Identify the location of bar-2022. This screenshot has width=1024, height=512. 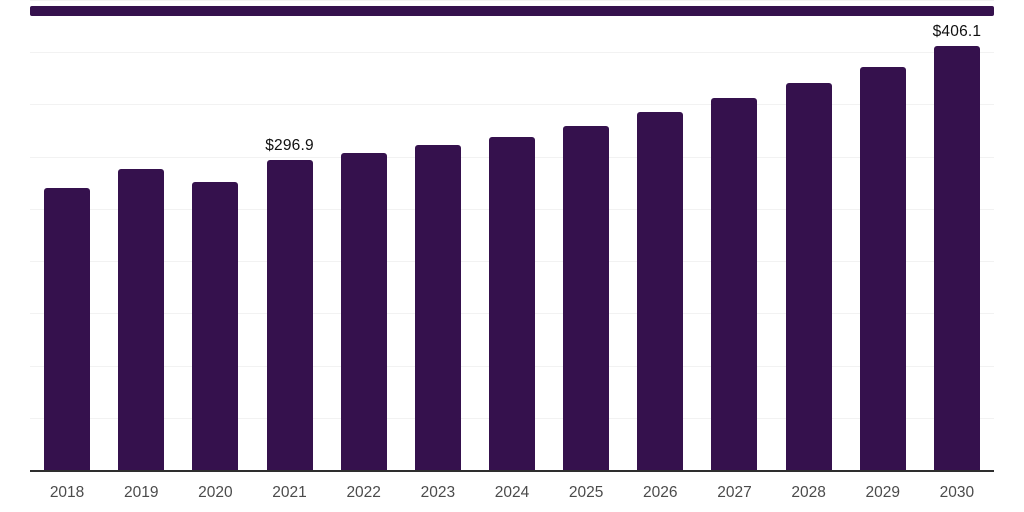
(363, 311).